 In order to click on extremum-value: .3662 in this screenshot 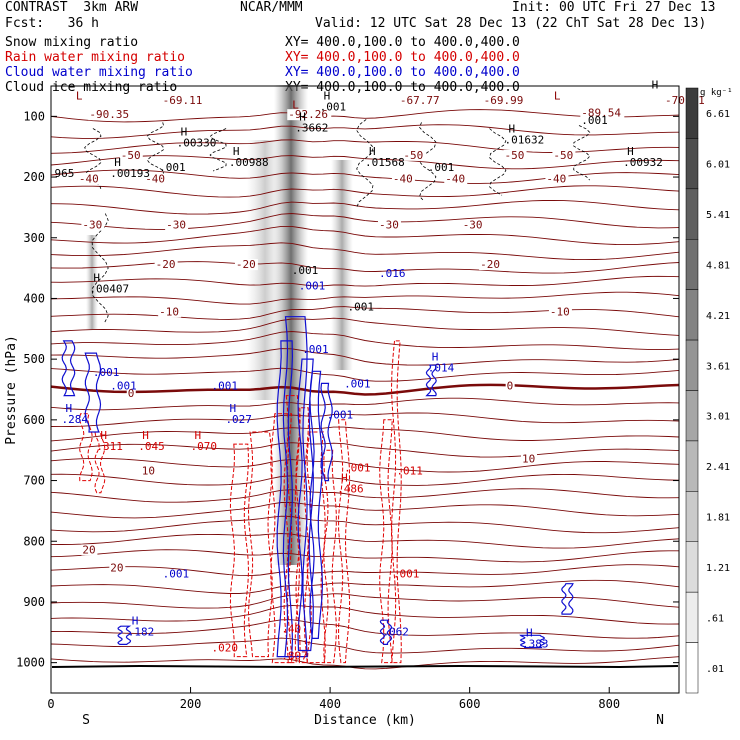, I will do `click(311, 128)`.